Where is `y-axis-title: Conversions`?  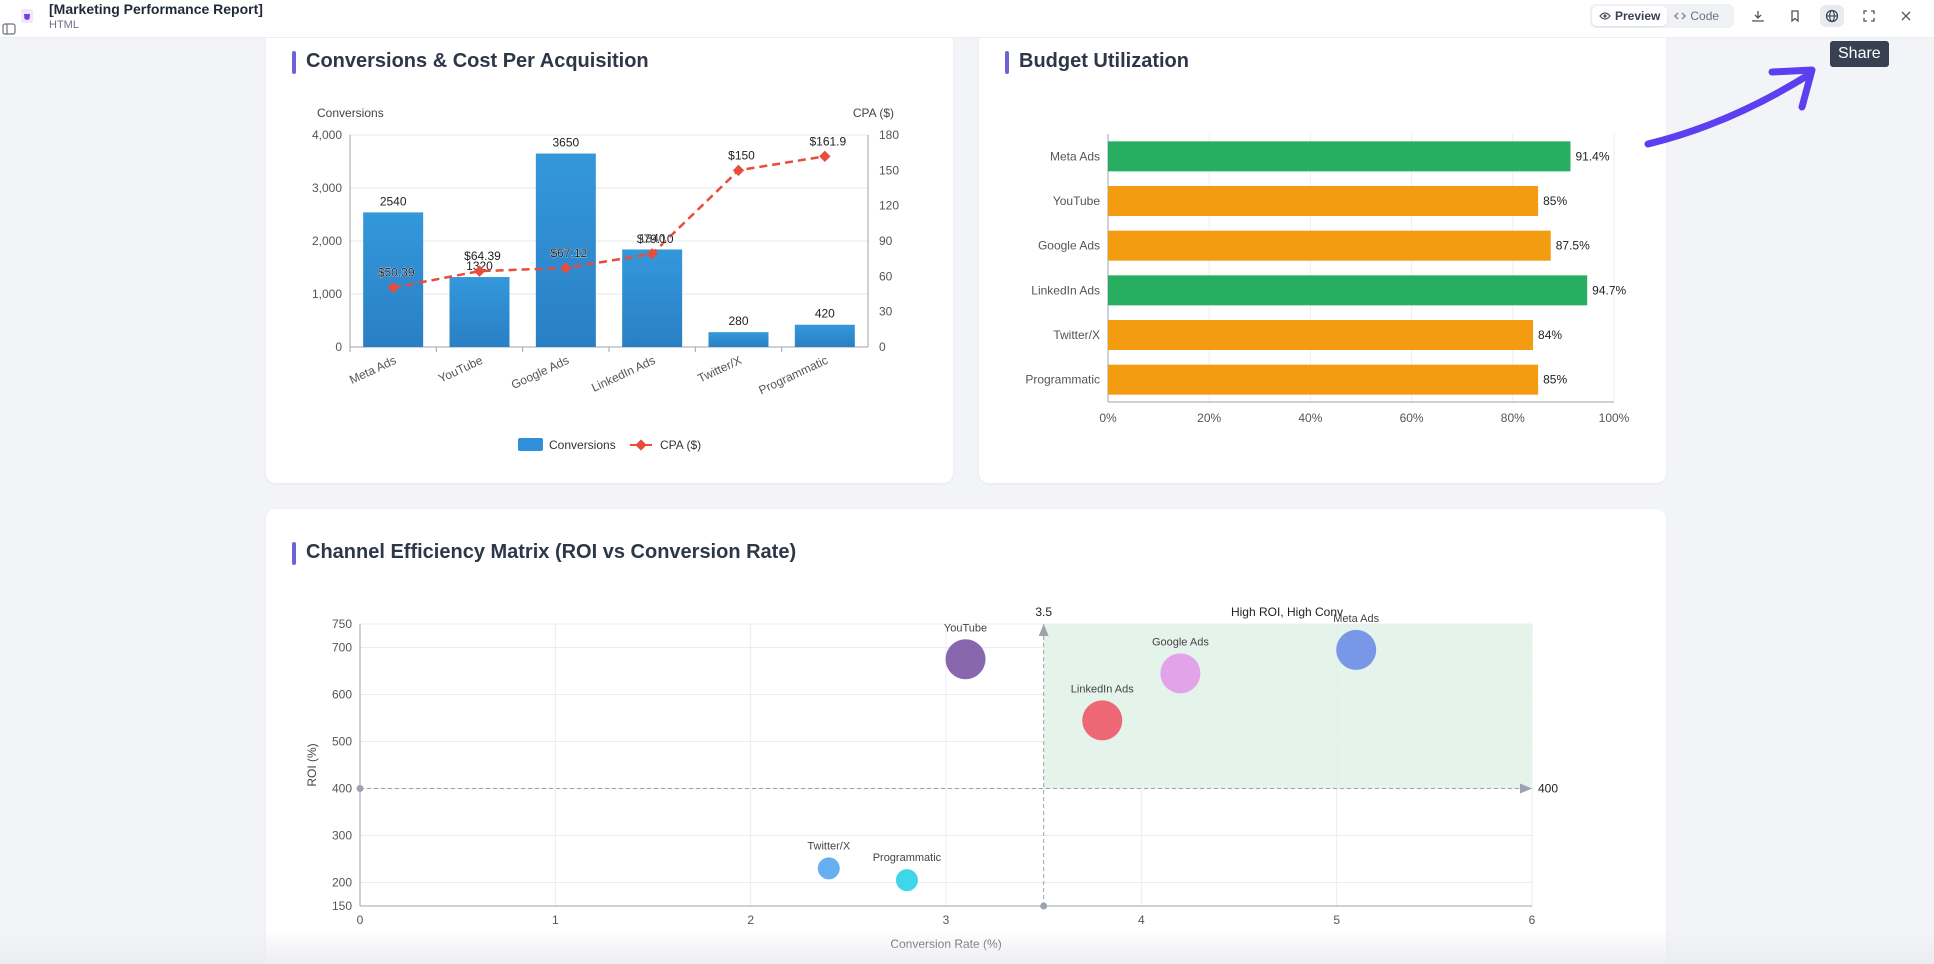
y-axis-title: Conversions is located at coordinates (350, 113).